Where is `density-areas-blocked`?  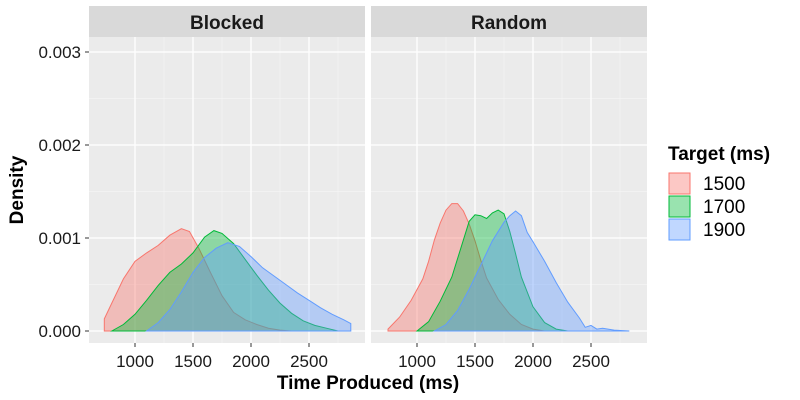
density-areas-blocked is located at coordinates (227, 280).